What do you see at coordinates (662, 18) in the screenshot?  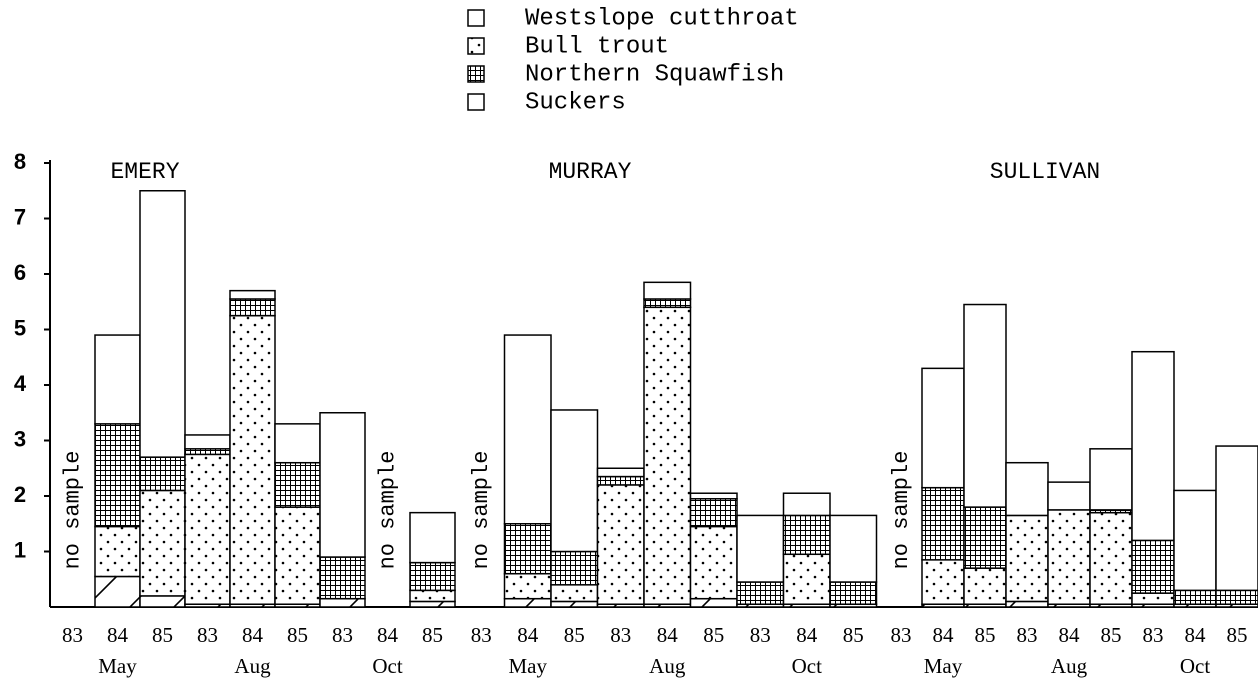 I see `legend-label: Westslope cutthroat` at bounding box center [662, 18].